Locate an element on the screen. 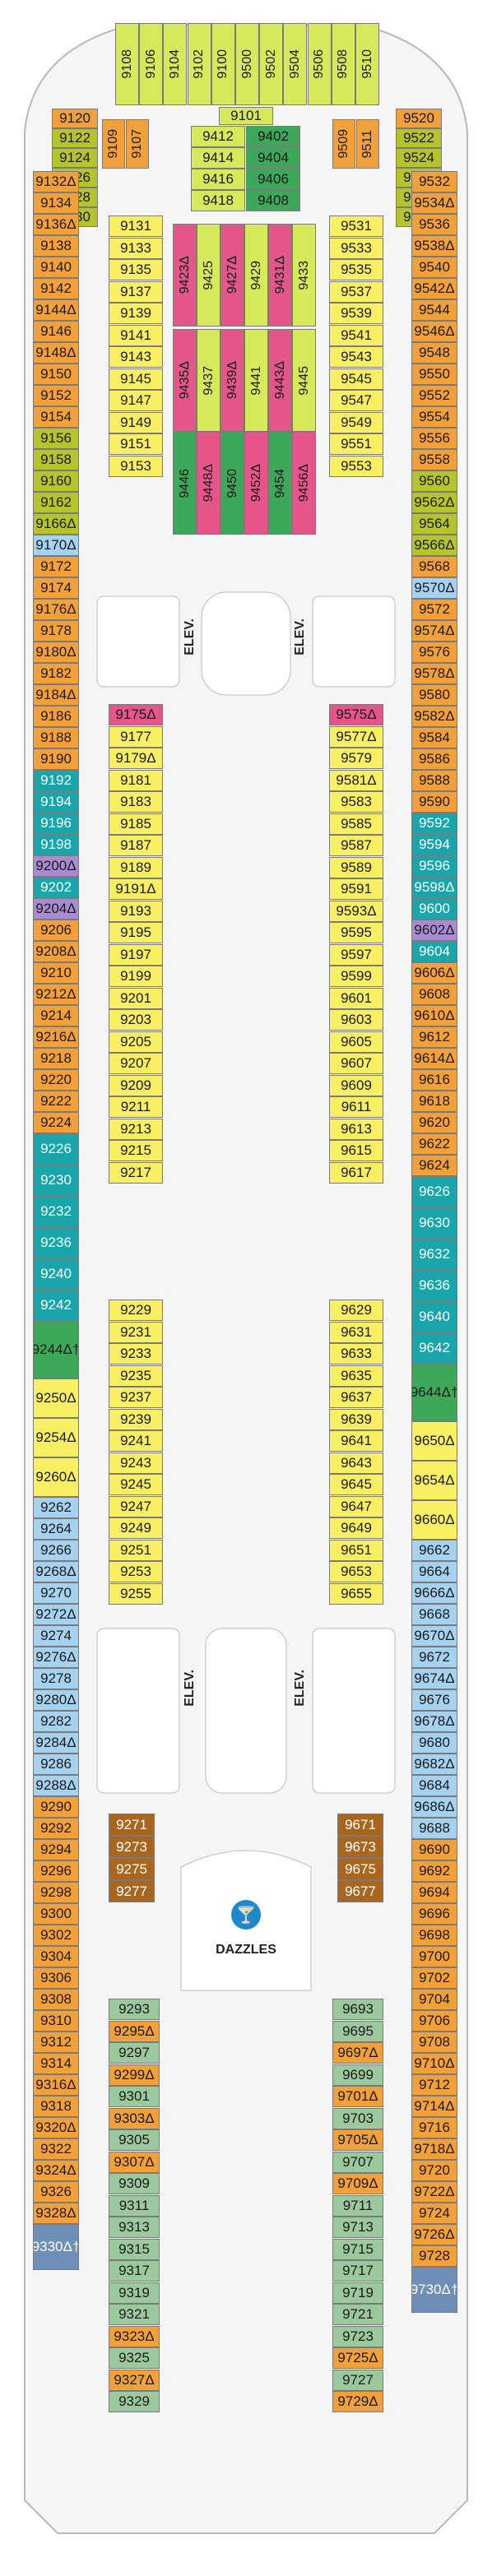  cabin-9300: 9300 is located at coordinates (56, 1914).